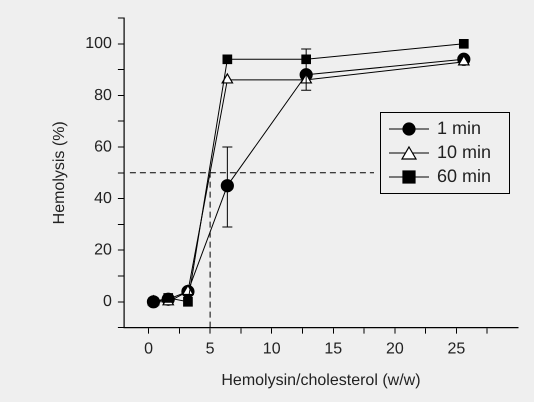 This screenshot has height=402, width=534. Describe the element at coordinates (464, 153) in the screenshot. I see `legend-label: 10 min` at that location.